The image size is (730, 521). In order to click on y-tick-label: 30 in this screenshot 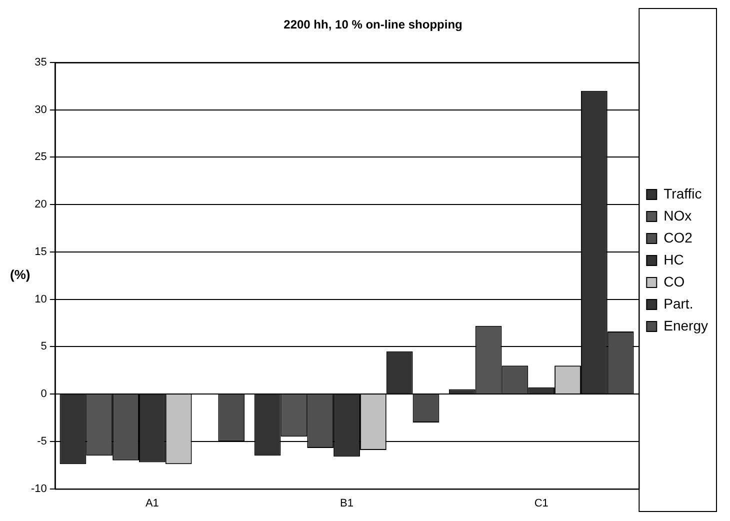, I will do `click(40, 110)`.